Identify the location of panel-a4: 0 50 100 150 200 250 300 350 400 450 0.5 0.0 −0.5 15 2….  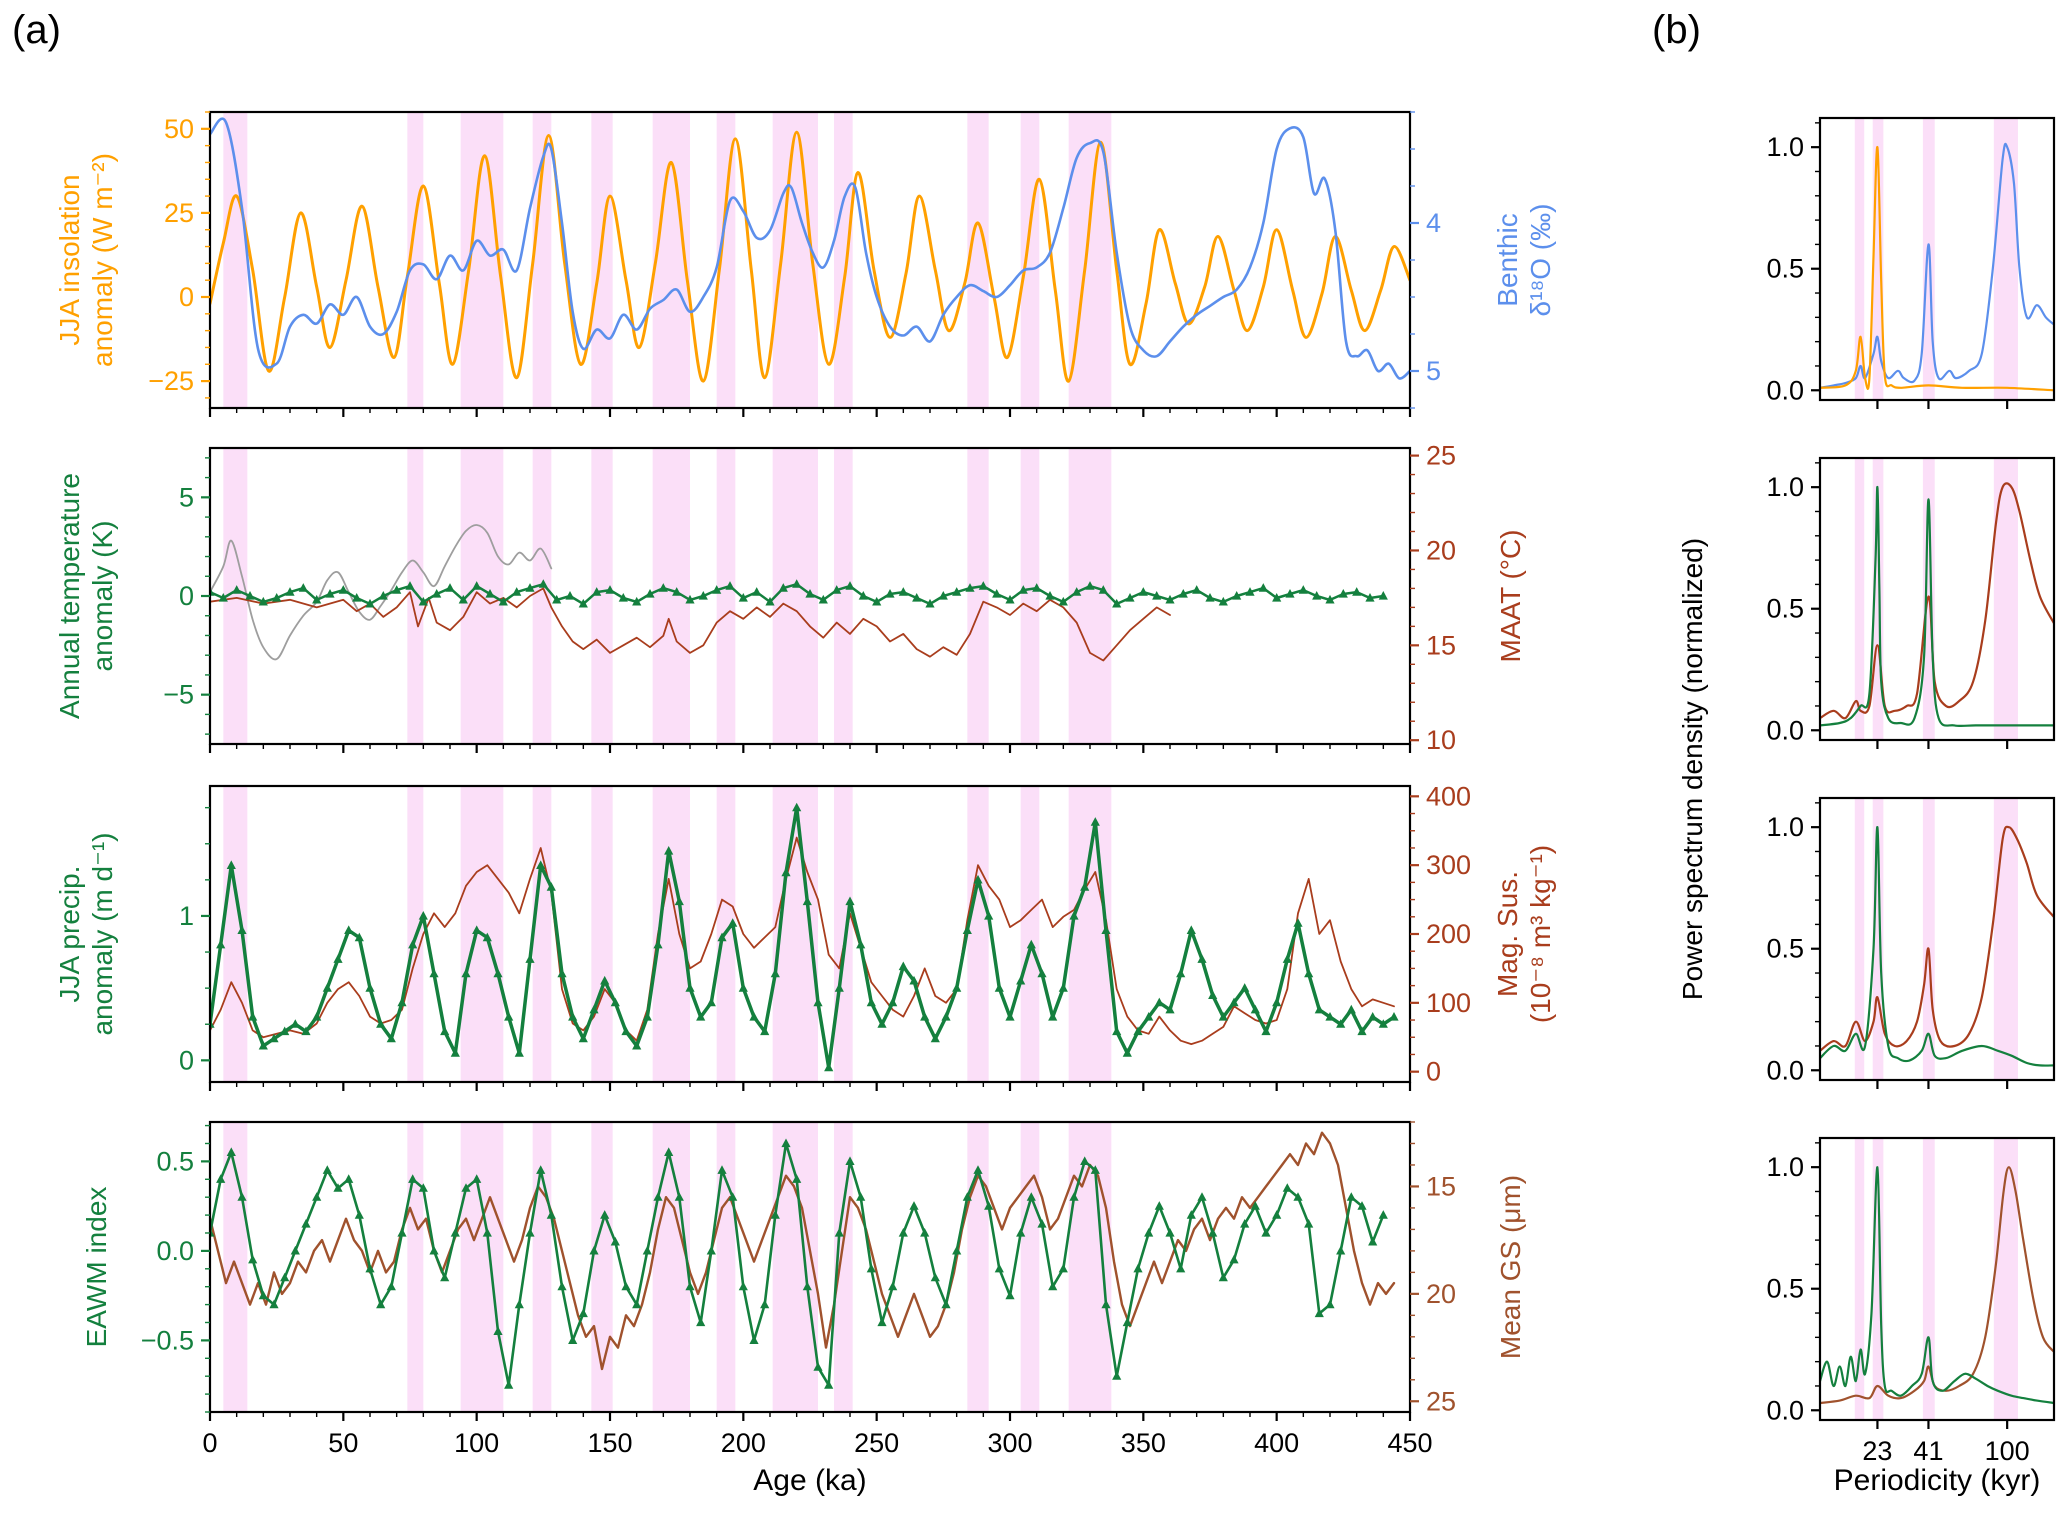
(798, 1289).